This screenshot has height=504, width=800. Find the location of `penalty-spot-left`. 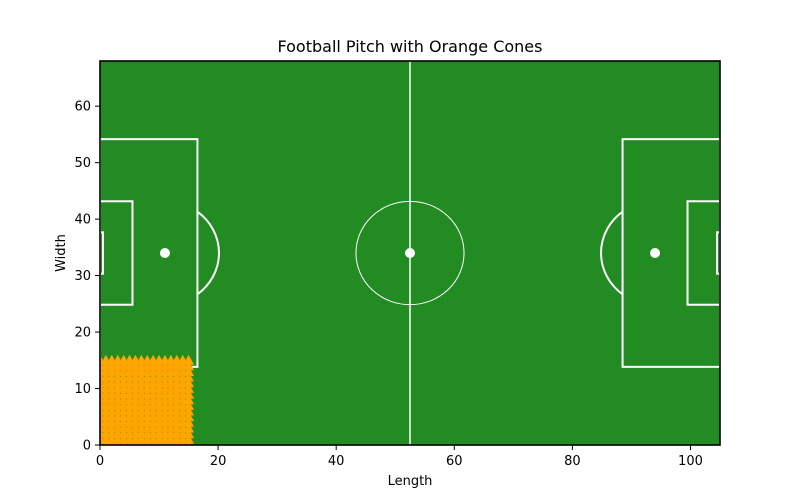

penalty-spot-left is located at coordinates (165, 253).